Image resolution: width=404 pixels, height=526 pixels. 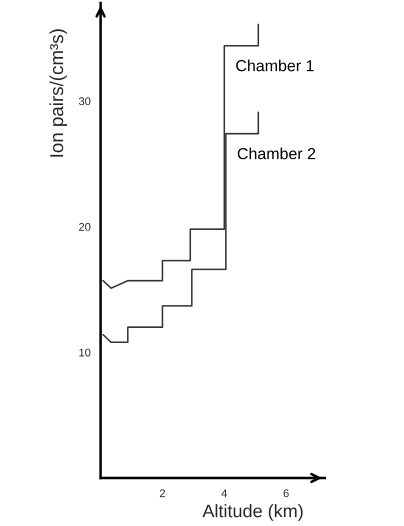 I want to click on x-tick-label: 2, so click(x=162, y=493).